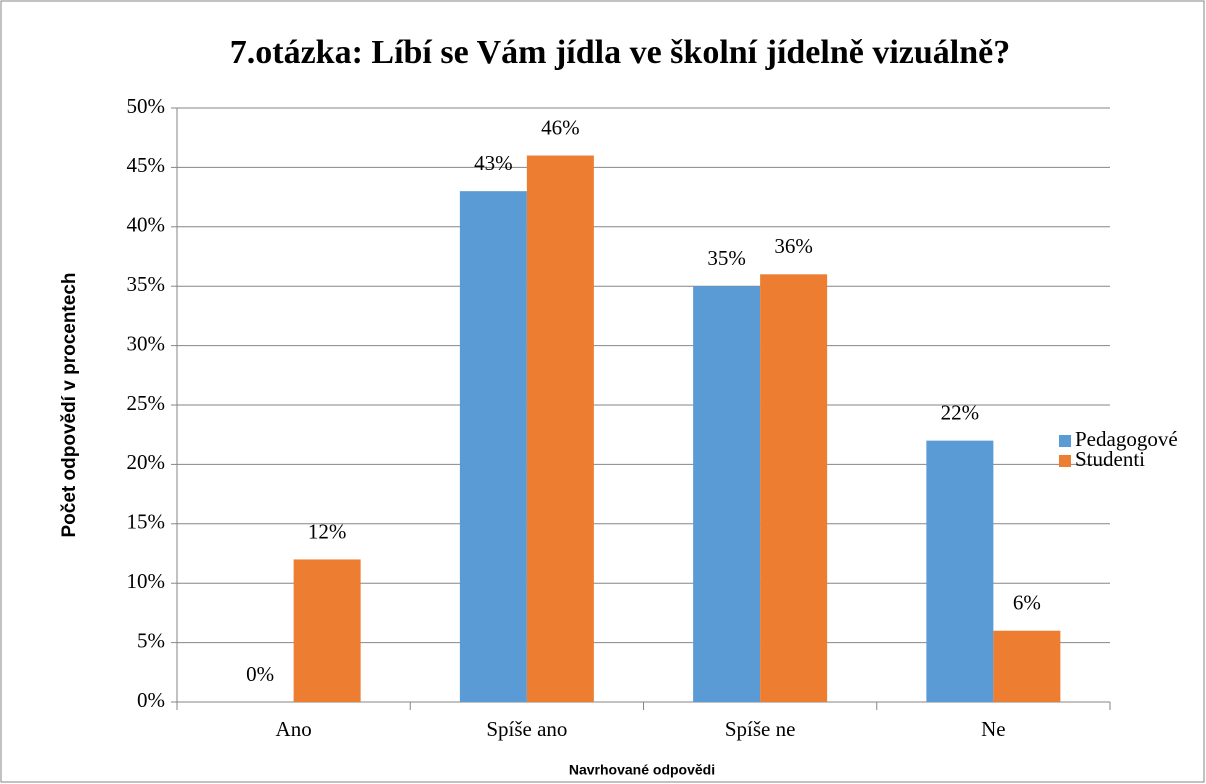 This screenshot has height=784, width=1206. What do you see at coordinates (726, 258) in the screenshot?
I see `data-label: 35%` at bounding box center [726, 258].